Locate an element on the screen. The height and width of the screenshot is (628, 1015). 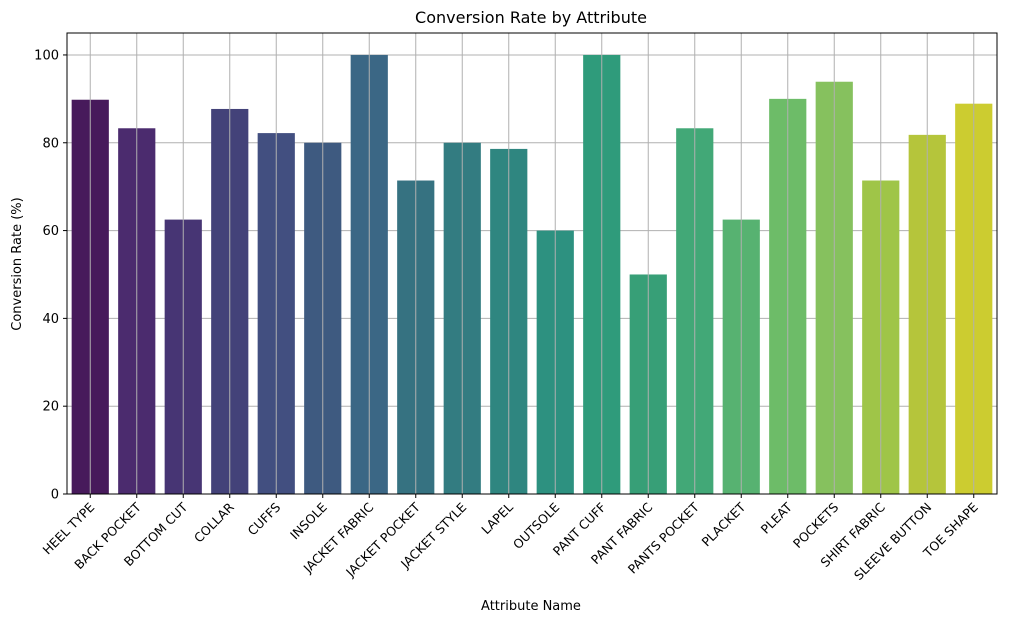
x-tick-label: PLACKET is located at coordinates (723, 524).